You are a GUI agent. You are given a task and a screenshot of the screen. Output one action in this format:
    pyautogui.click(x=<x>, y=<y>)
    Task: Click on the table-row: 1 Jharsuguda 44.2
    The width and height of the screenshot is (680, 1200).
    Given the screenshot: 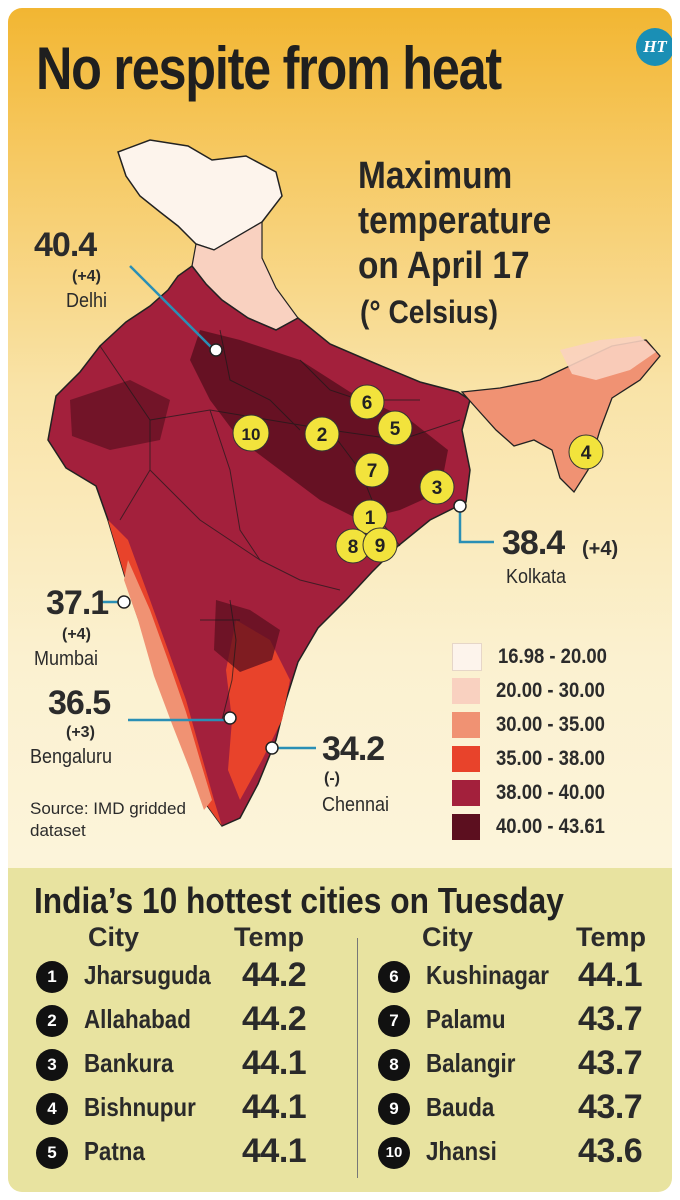 What is the action you would take?
    pyautogui.click(x=181, y=978)
    